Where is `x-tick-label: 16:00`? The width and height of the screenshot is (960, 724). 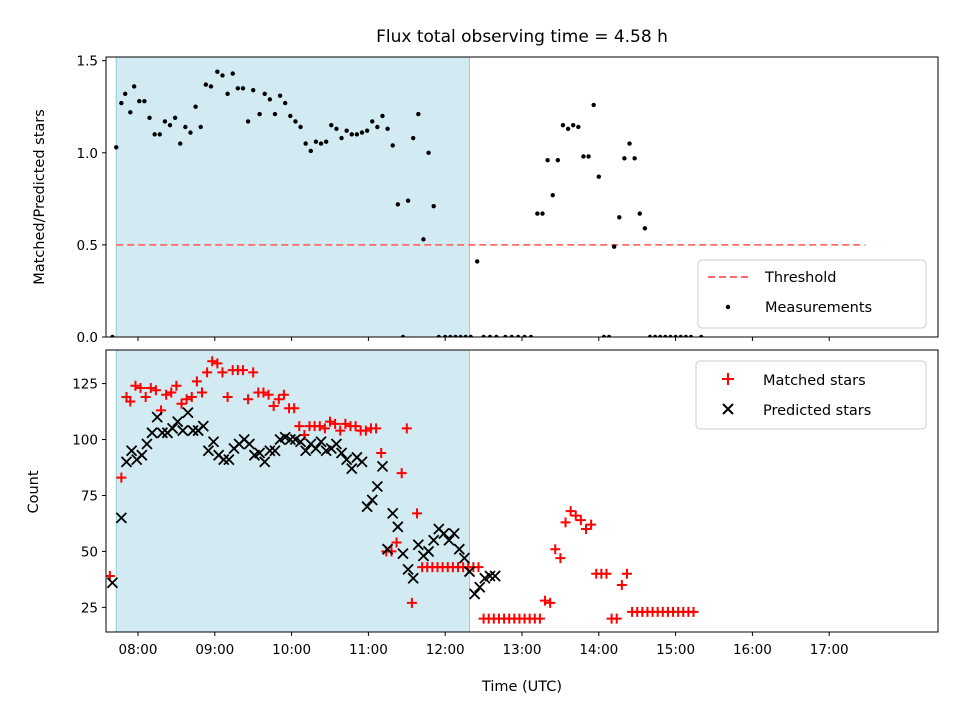 x-tick-label: 16:00 is located at coordinates (752, 650).